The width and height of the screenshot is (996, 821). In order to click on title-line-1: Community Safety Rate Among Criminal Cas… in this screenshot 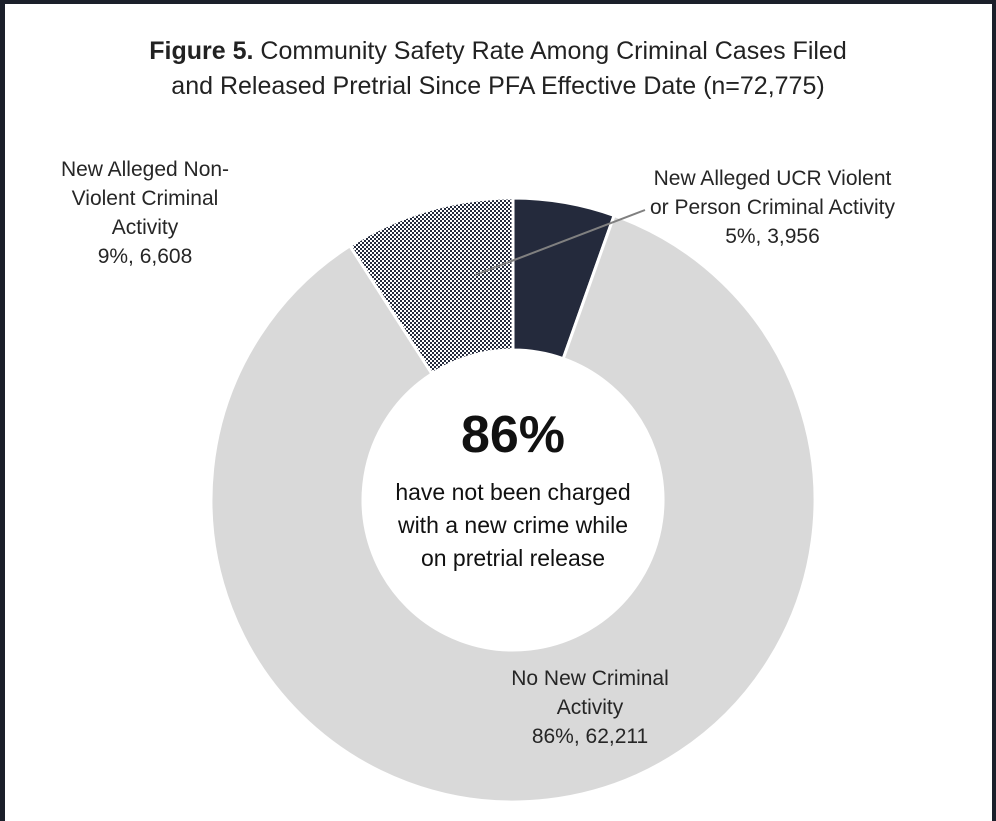, I will do `click(553, 51)`.